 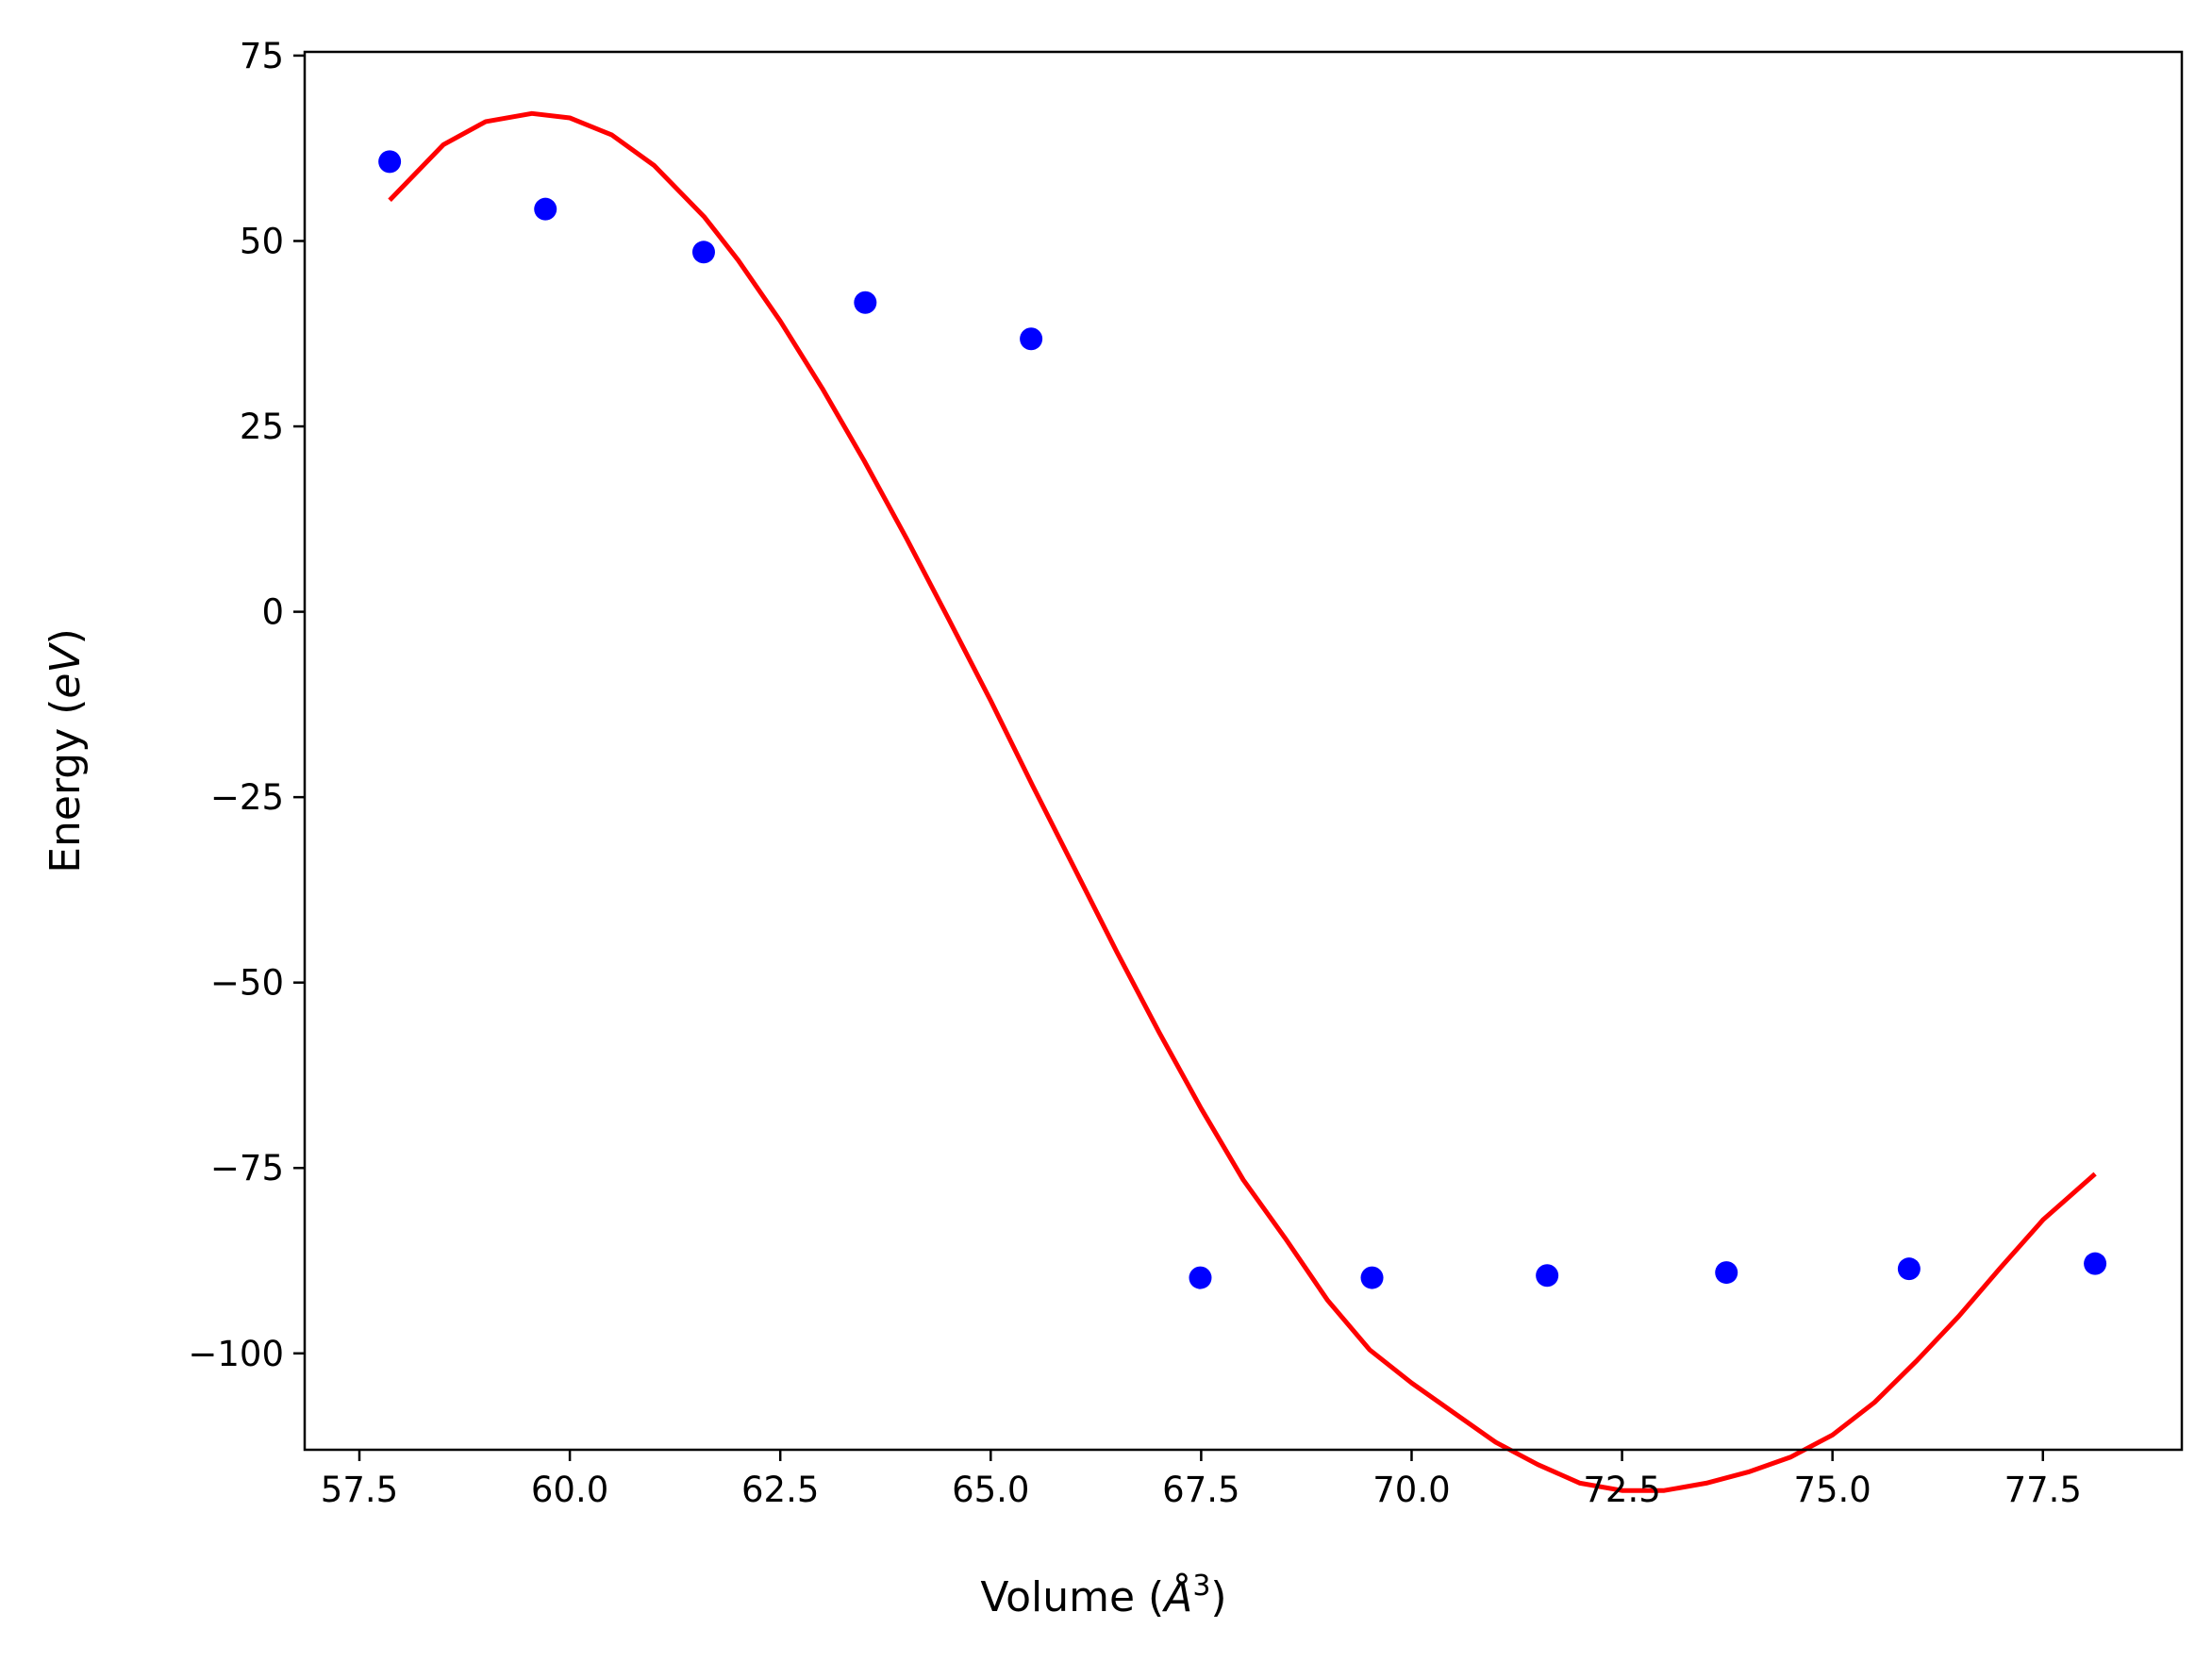 What do you see at coordinates (262, 56) in the screenshot?
I see `y-tick-label: 75` at bounding box center [262, 56].